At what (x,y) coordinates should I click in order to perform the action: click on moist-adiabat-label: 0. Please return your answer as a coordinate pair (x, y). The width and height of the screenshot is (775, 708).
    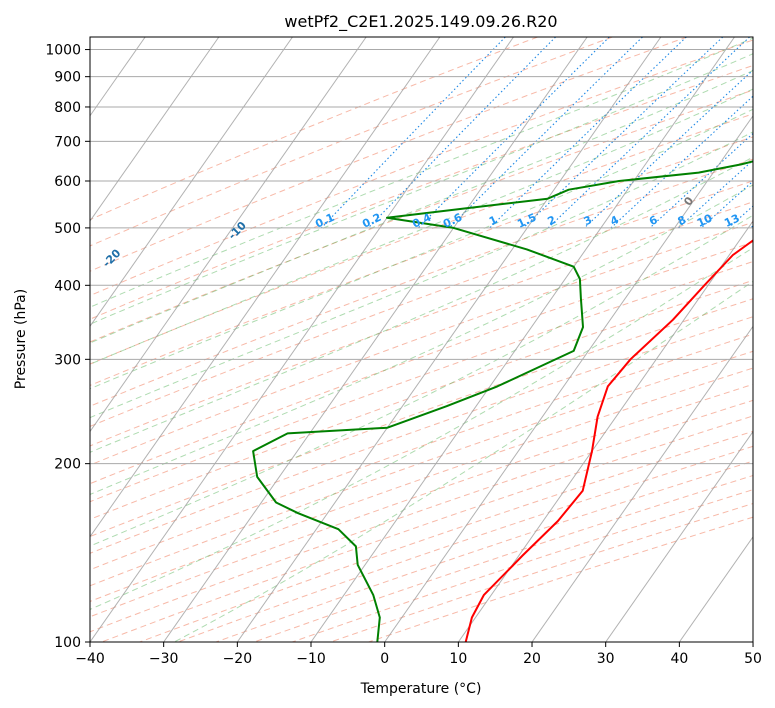
    Looking at the image, I should click on (688, 201).